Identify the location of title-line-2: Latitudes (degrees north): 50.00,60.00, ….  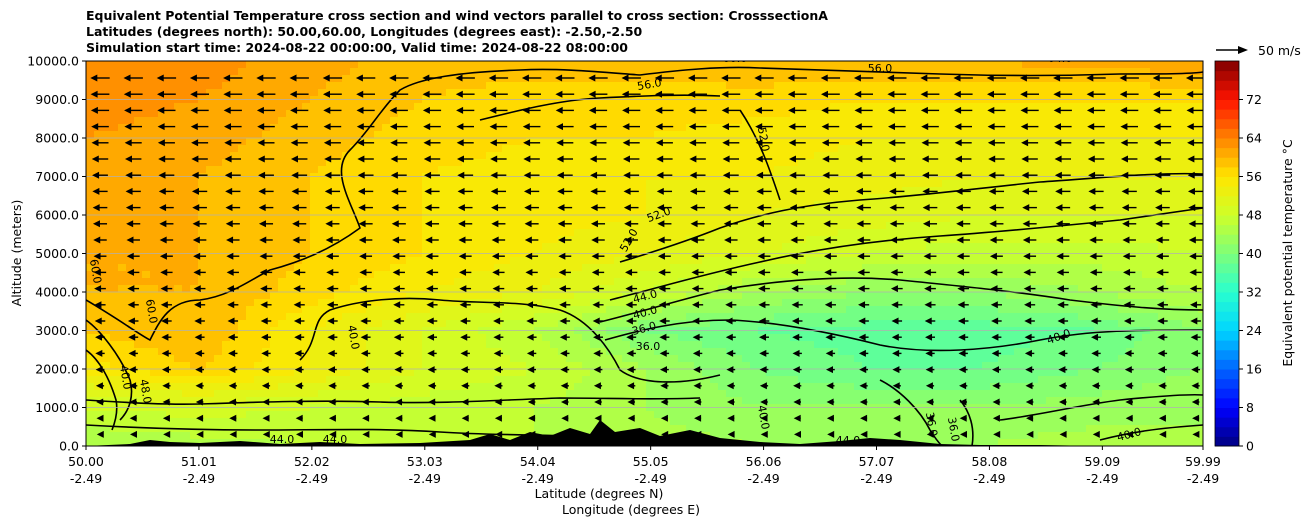
(364, 31).